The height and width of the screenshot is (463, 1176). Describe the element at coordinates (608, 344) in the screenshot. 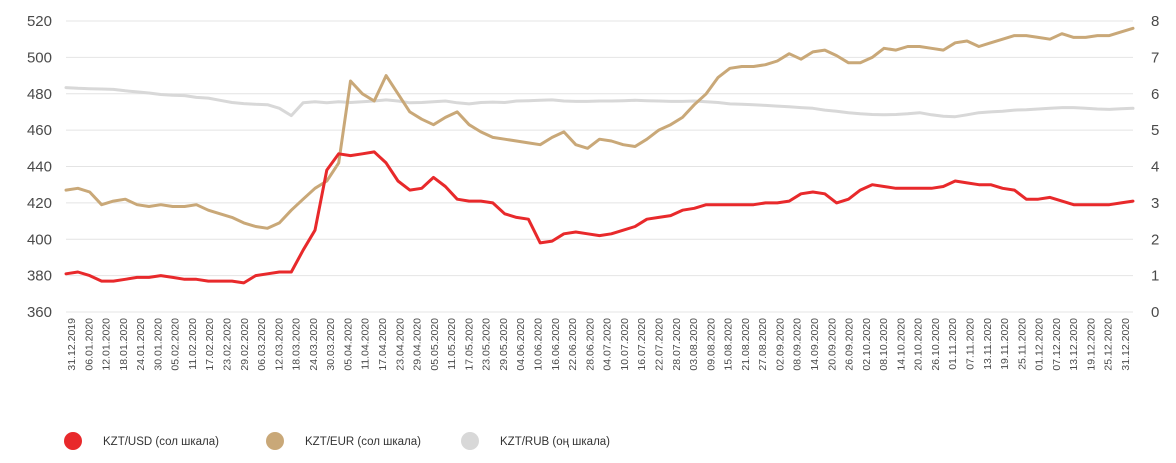

I see `x-axis-tick-label: 04.07.2020` at that location.